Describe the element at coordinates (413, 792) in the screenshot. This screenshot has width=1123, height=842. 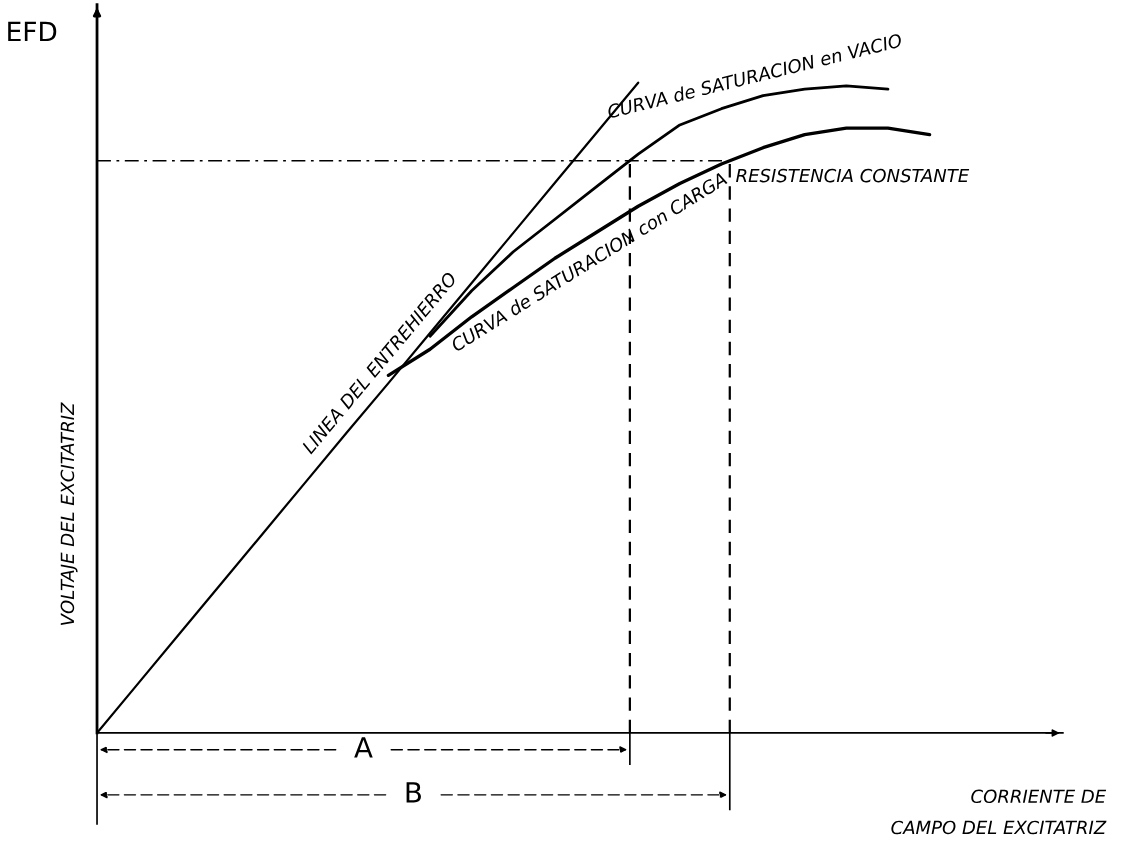
I see `text: B` at that location.